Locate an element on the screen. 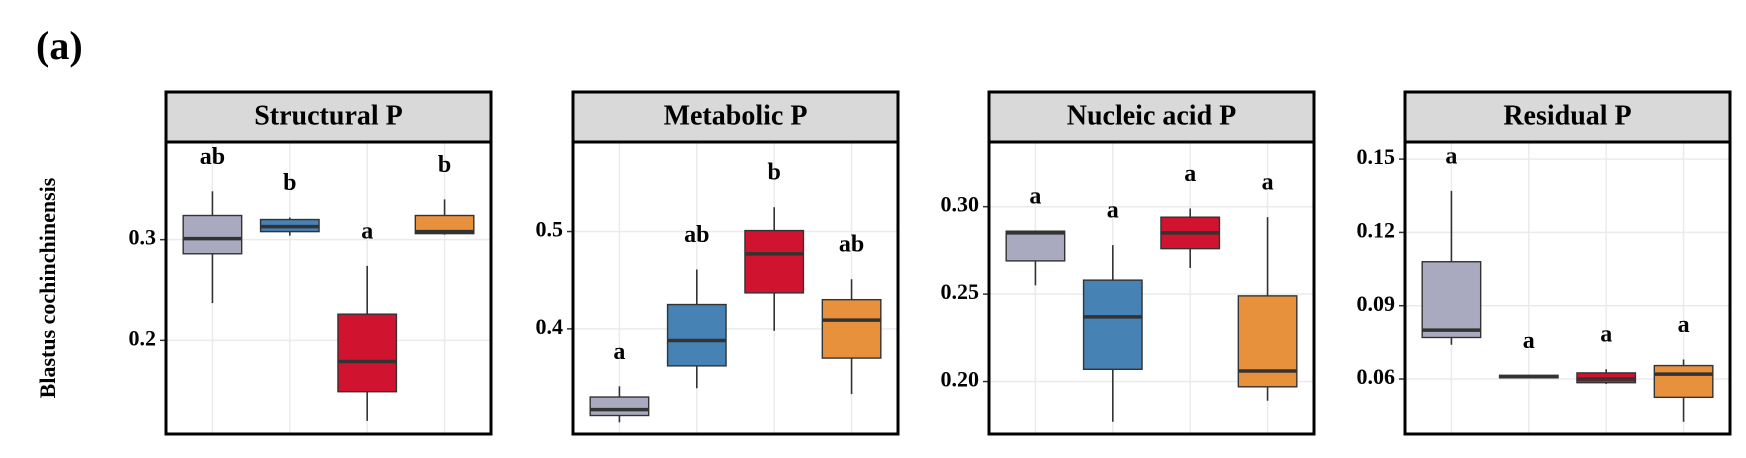 The image size is (1746, 458). y-tick-label: 0.25 is located at coordinates (960, 291).